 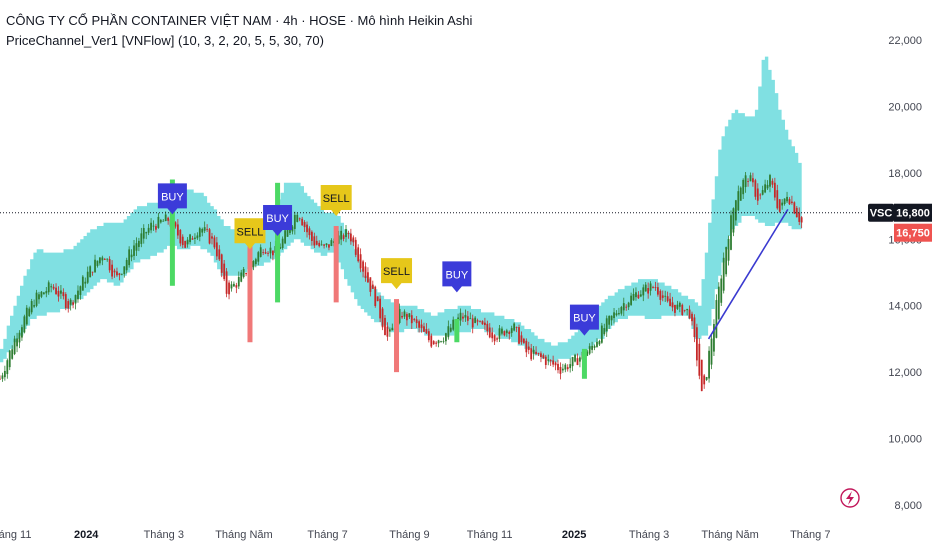 What do you see at coordinates (905, 440) in the screenshot?
I see `y-tick-label: 10,000` at bounding box center [905, 440].